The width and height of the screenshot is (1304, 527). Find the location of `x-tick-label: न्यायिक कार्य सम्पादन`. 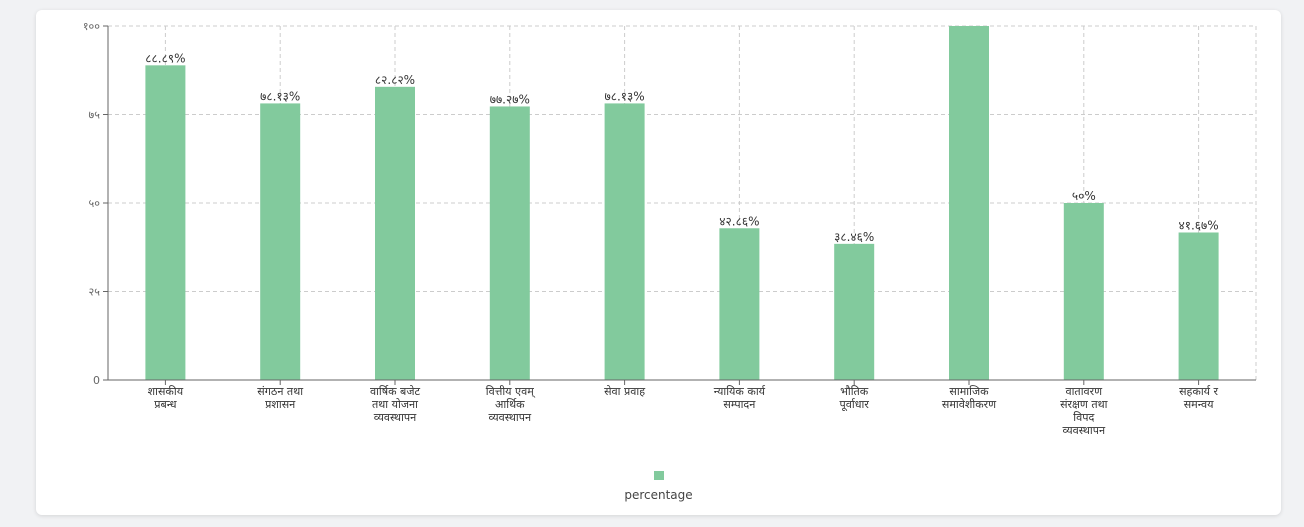

x-tick-label: न्यायिक कार्य सम्पादन is located at coordinates (740, 398).